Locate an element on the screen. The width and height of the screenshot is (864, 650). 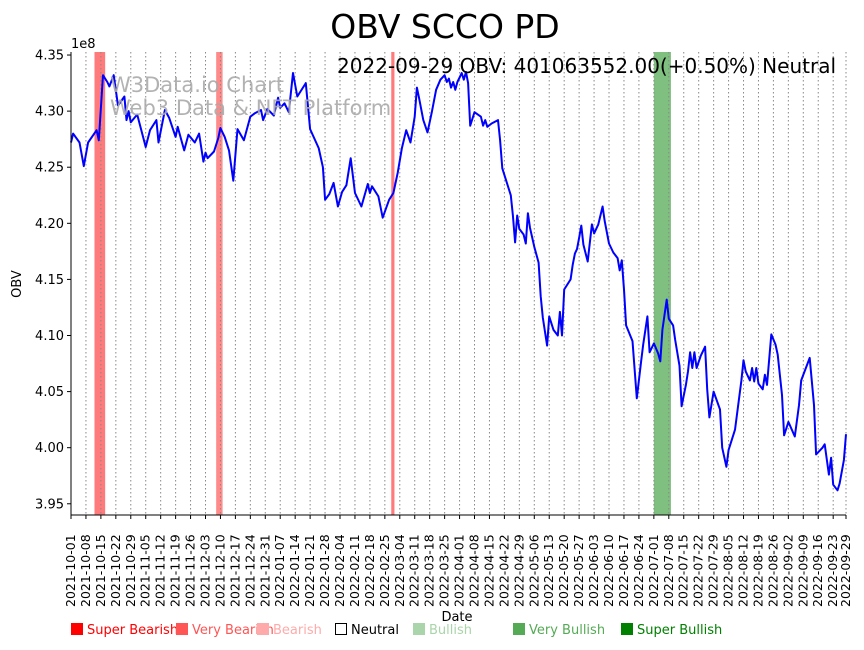
y-tick-label: 4.20 is located at coordinates (49, 224).